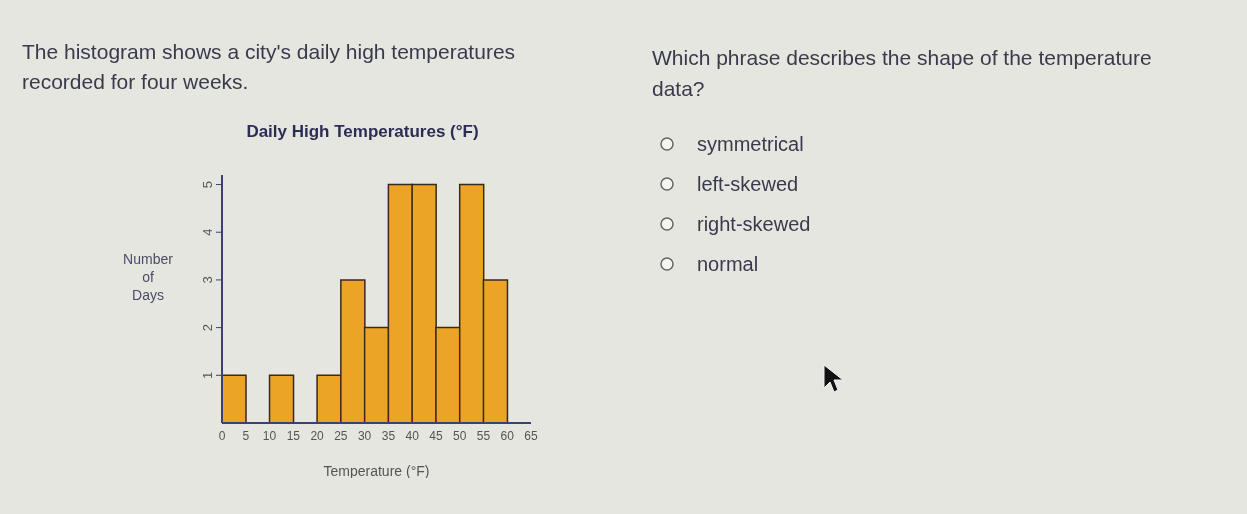 The height and width of the screenshot is (514, 1247). Describe the element at coordinates (207, 375) in the screenshot. I see `y-tick-label: 1` at that location.